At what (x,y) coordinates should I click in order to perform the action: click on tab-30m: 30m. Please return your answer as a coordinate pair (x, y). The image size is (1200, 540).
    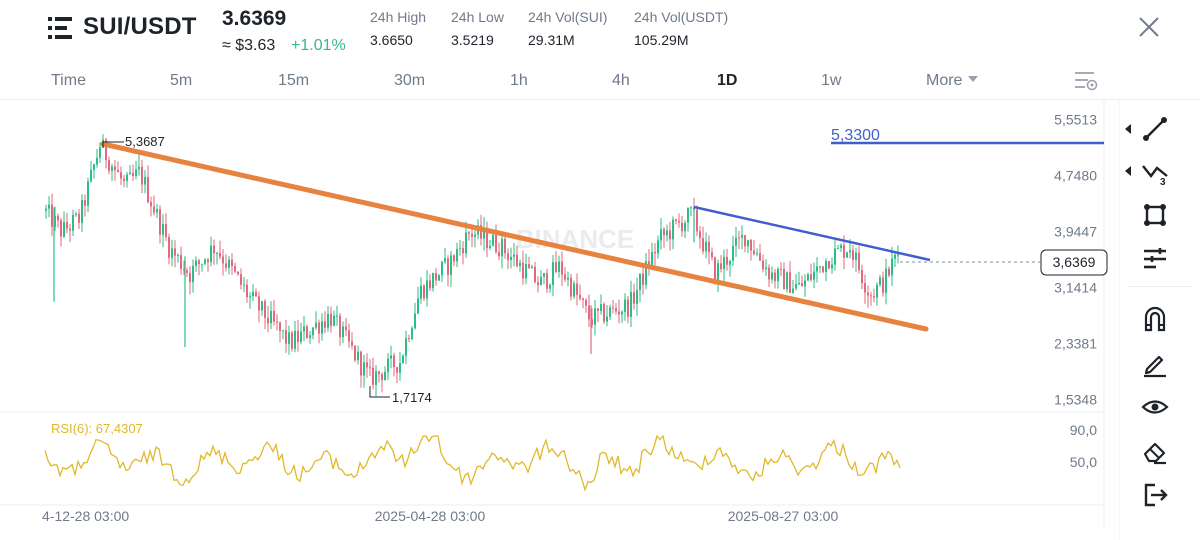
    Looking at the image, I should click on (410, 80).